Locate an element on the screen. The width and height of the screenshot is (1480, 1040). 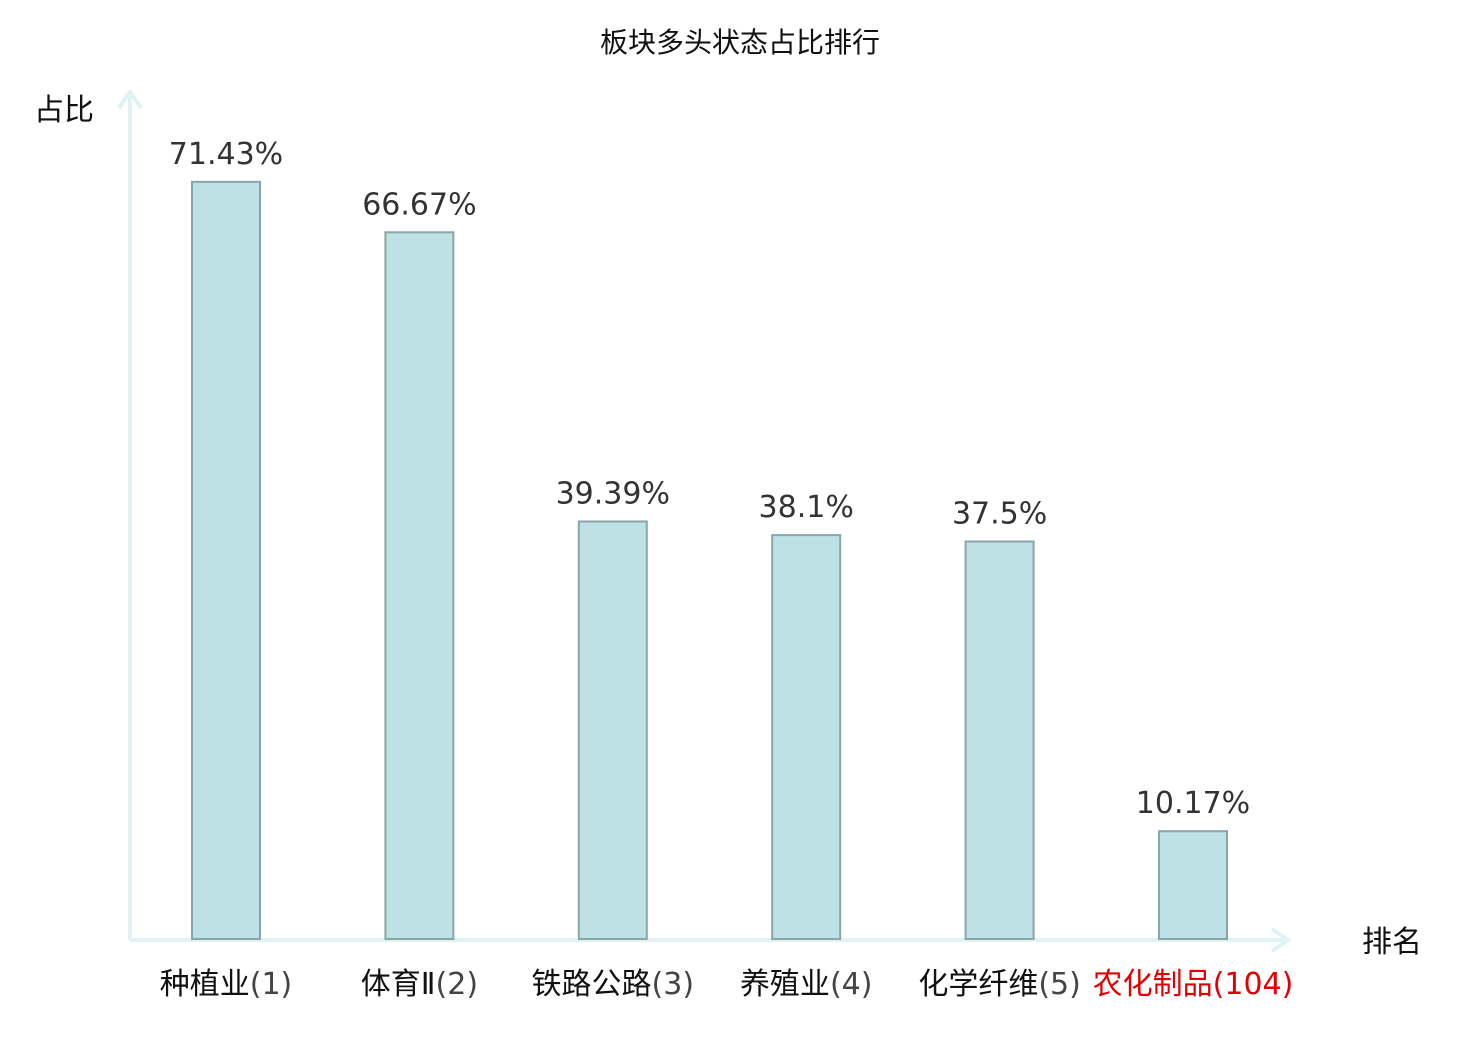
category-label-4: 养殖业(4) is located at coordinates (806, 984).